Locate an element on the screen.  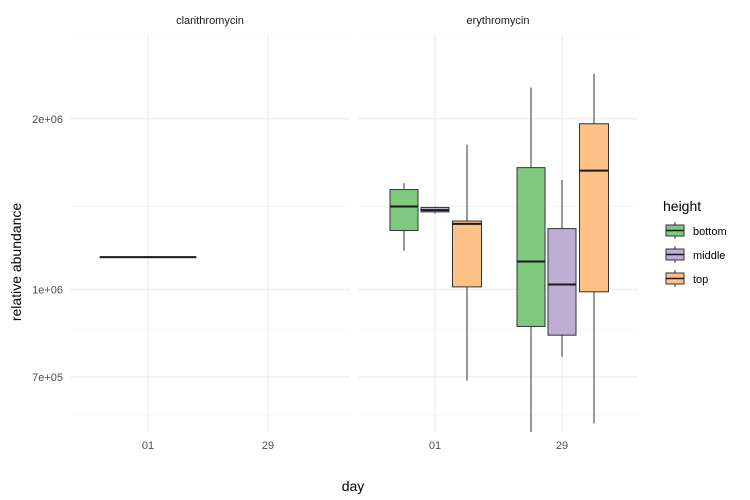
y-axis: 7e+05 1e+06 2e+06 is located at coordinates (47, 249).